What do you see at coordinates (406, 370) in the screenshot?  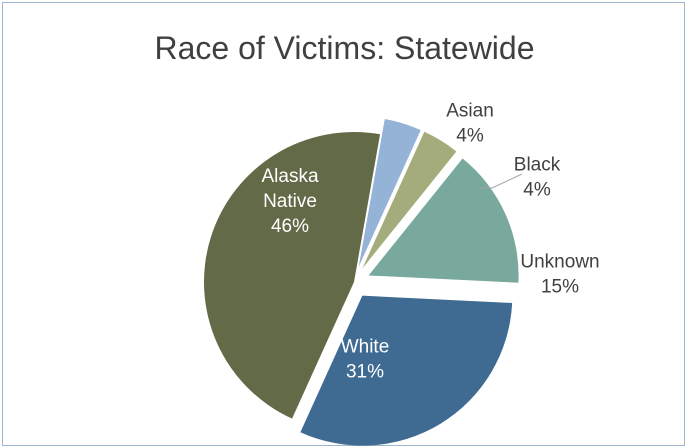 I see `pie-slice-white` at bounding box center [406, 370].